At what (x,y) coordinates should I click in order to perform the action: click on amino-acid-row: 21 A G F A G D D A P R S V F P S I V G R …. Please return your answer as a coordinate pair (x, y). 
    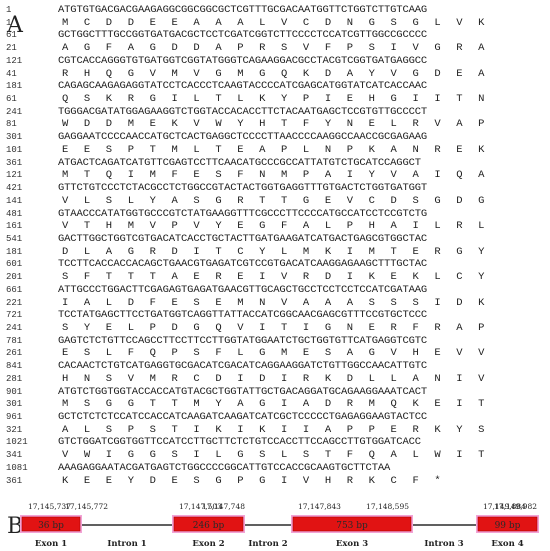
    Looking at the image, I should click on (275, 48).